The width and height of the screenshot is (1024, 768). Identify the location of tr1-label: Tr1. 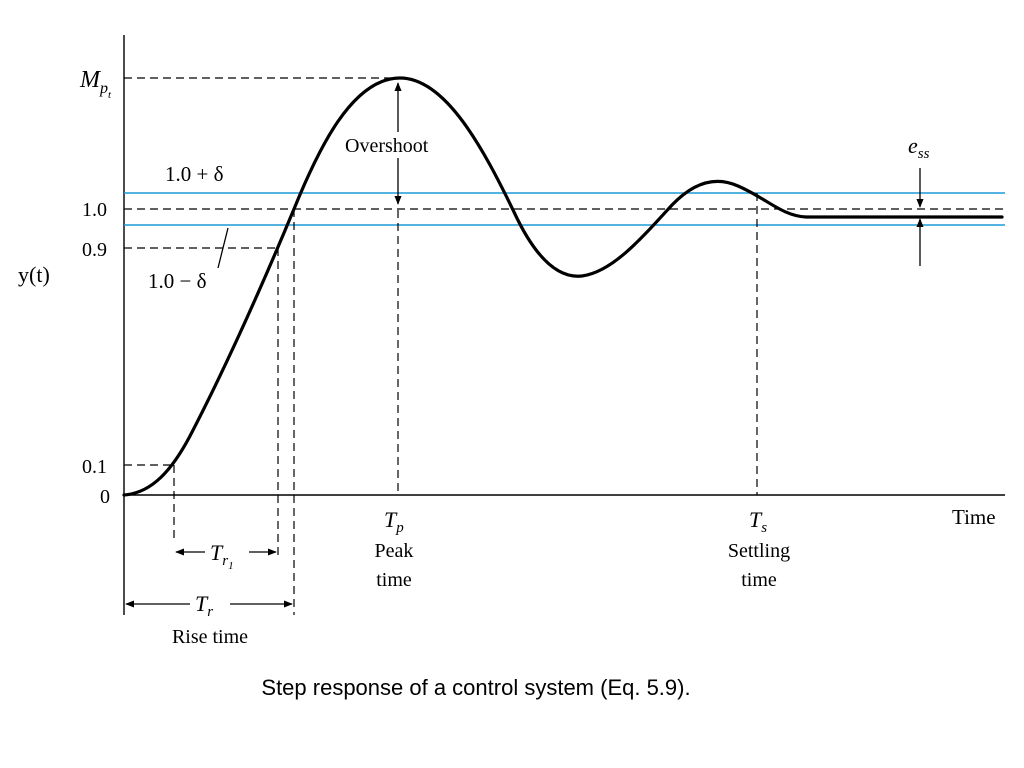
(222, 556).